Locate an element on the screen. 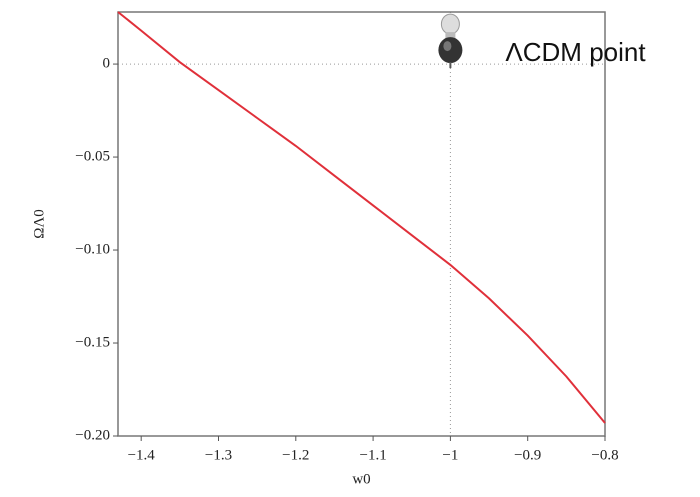 This screenshot has height=497, width=700. x-tick-label: −1.2 is located at coordinates (295, 455).